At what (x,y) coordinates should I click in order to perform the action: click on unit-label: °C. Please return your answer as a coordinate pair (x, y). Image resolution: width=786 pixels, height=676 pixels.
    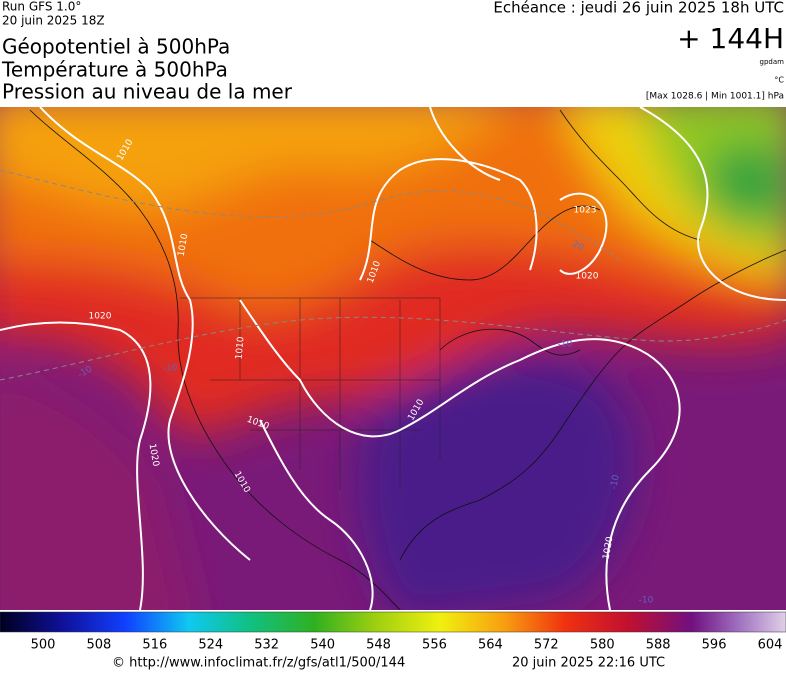
    Looking at the image, I should click on (779, 80).